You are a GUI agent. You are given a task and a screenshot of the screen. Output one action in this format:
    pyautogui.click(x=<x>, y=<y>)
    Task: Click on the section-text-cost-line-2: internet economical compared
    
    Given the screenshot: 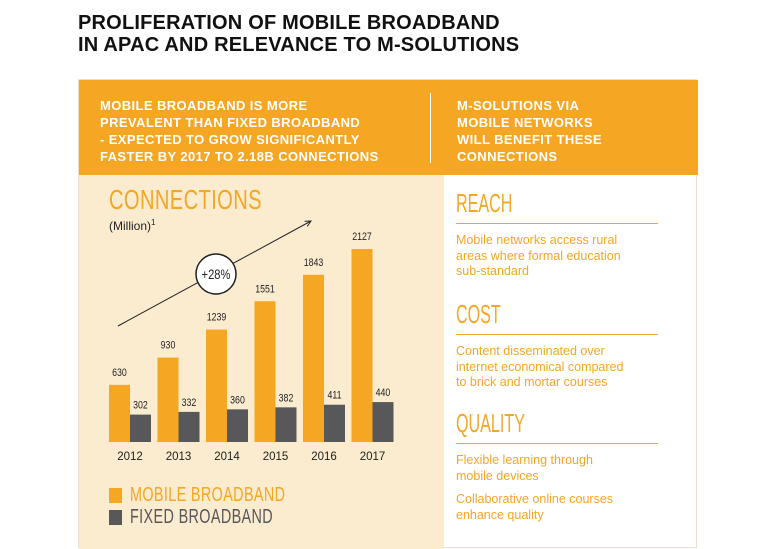 What is the action you would take?
    pyautogui.click(x=540, y=366)
    